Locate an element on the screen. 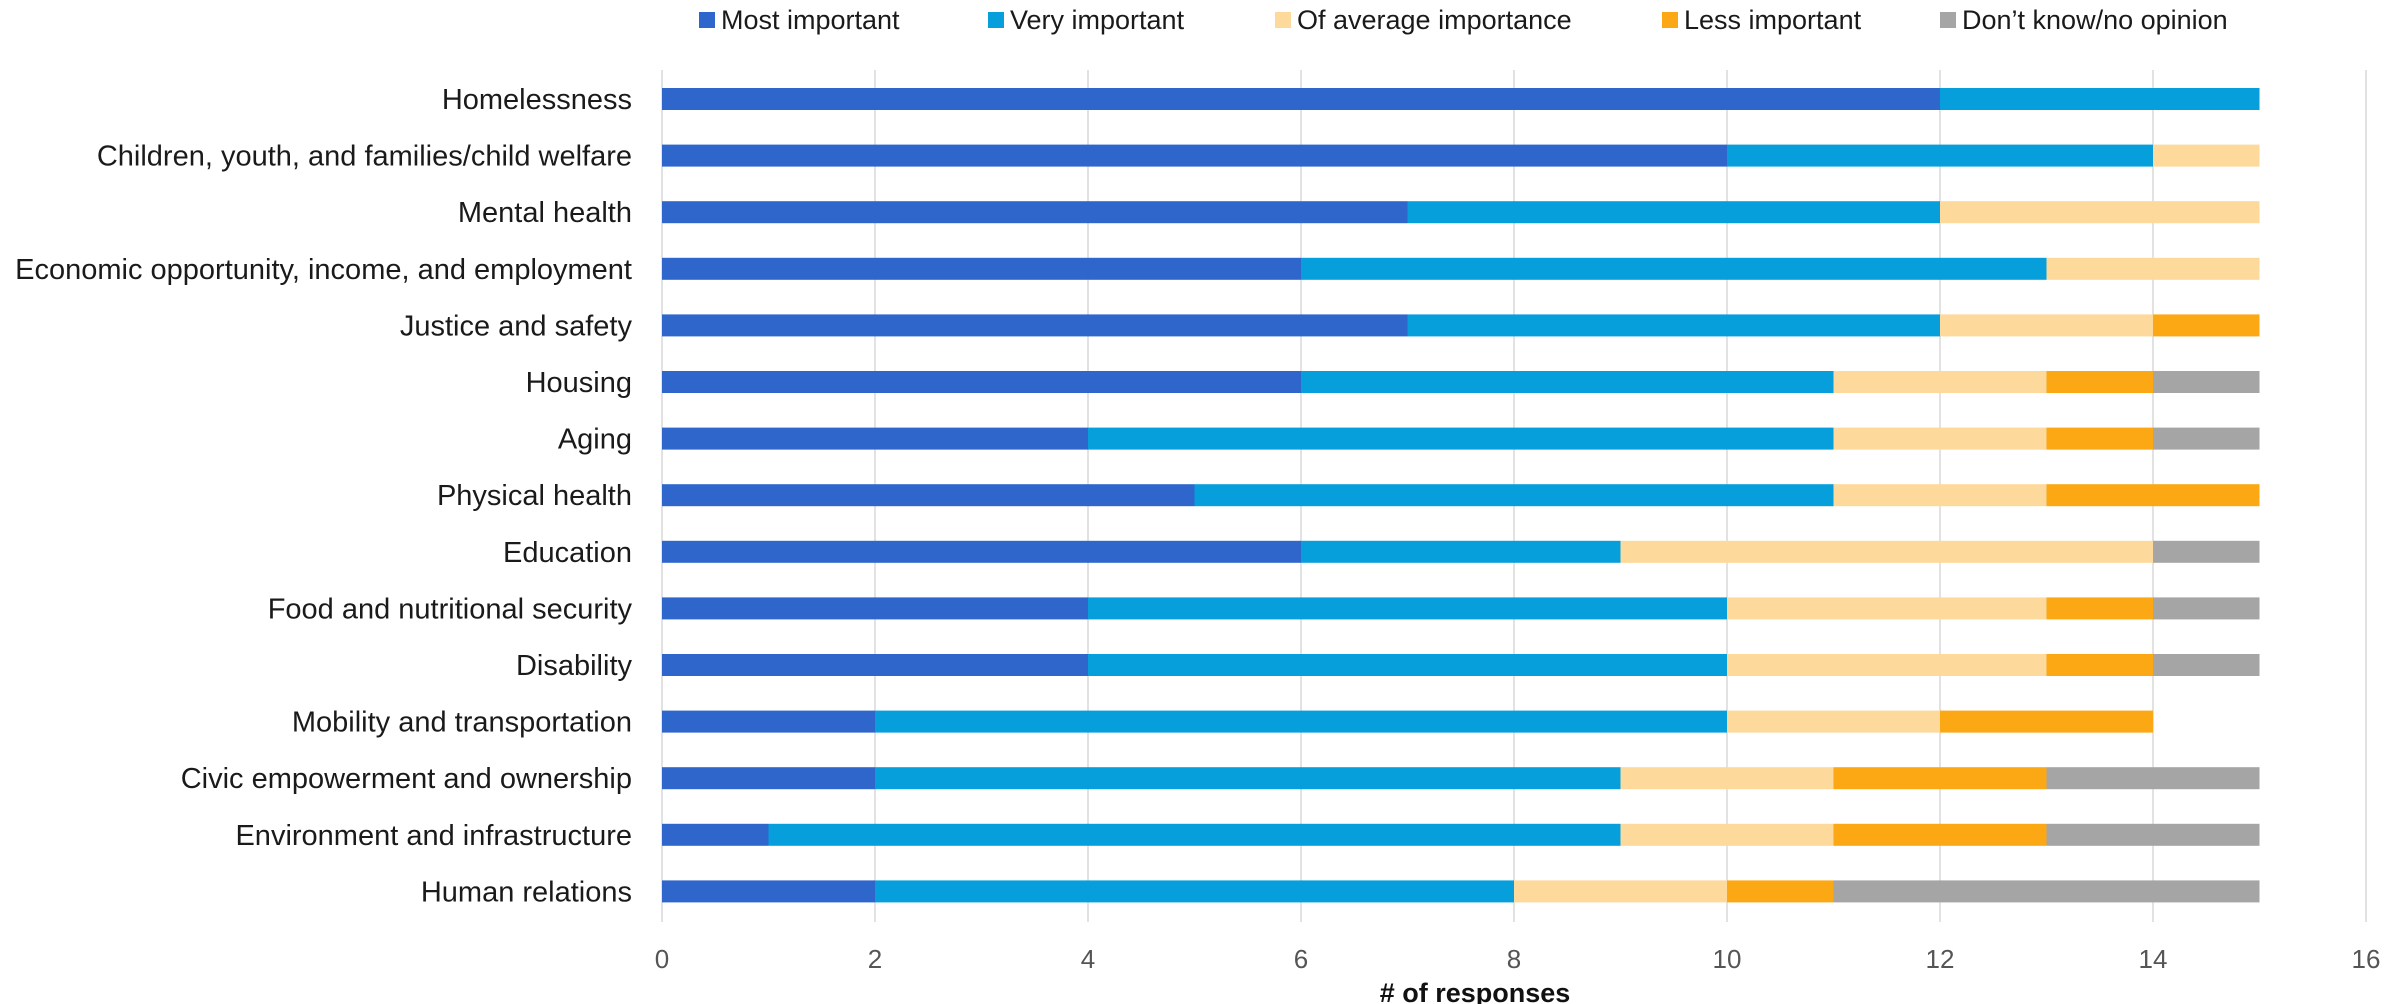  x-tick-labels: 0 2 4 6 8 10 12 14 16 is located at coordinates (1518, 959).